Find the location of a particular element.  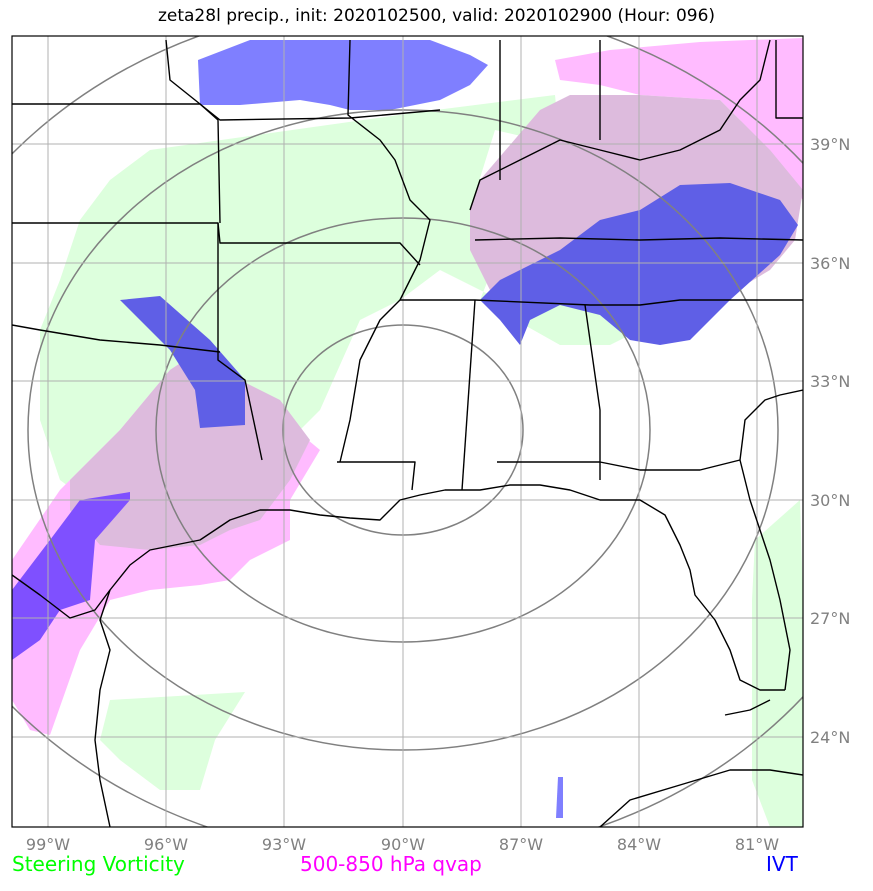

lat-label: 30°N is located at coordinates (830, 500).